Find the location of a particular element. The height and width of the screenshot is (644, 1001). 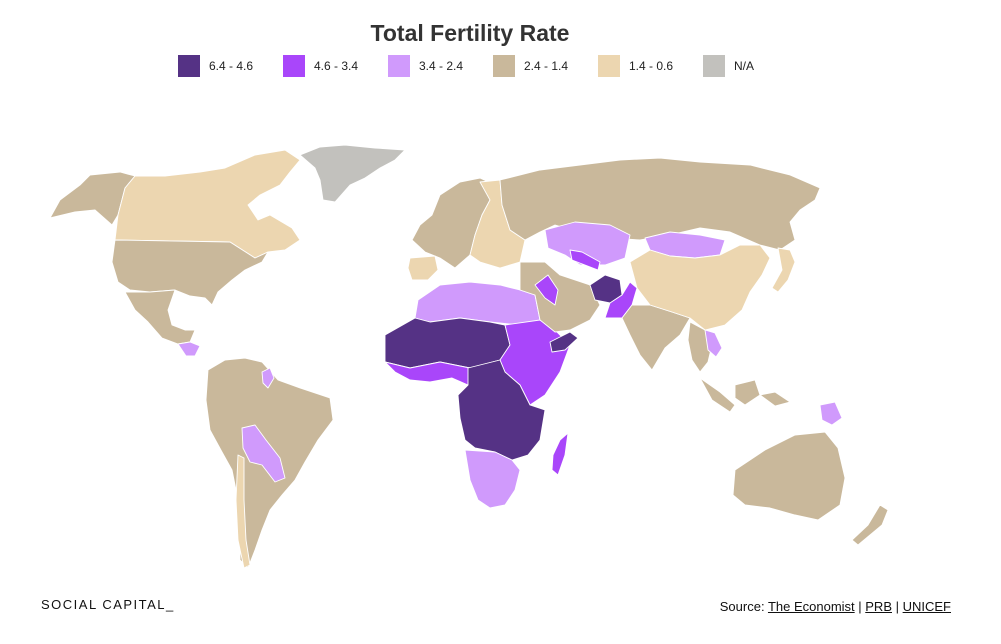

legend-item: 3.4 - 2.4 is located at coordinates (440, 66).